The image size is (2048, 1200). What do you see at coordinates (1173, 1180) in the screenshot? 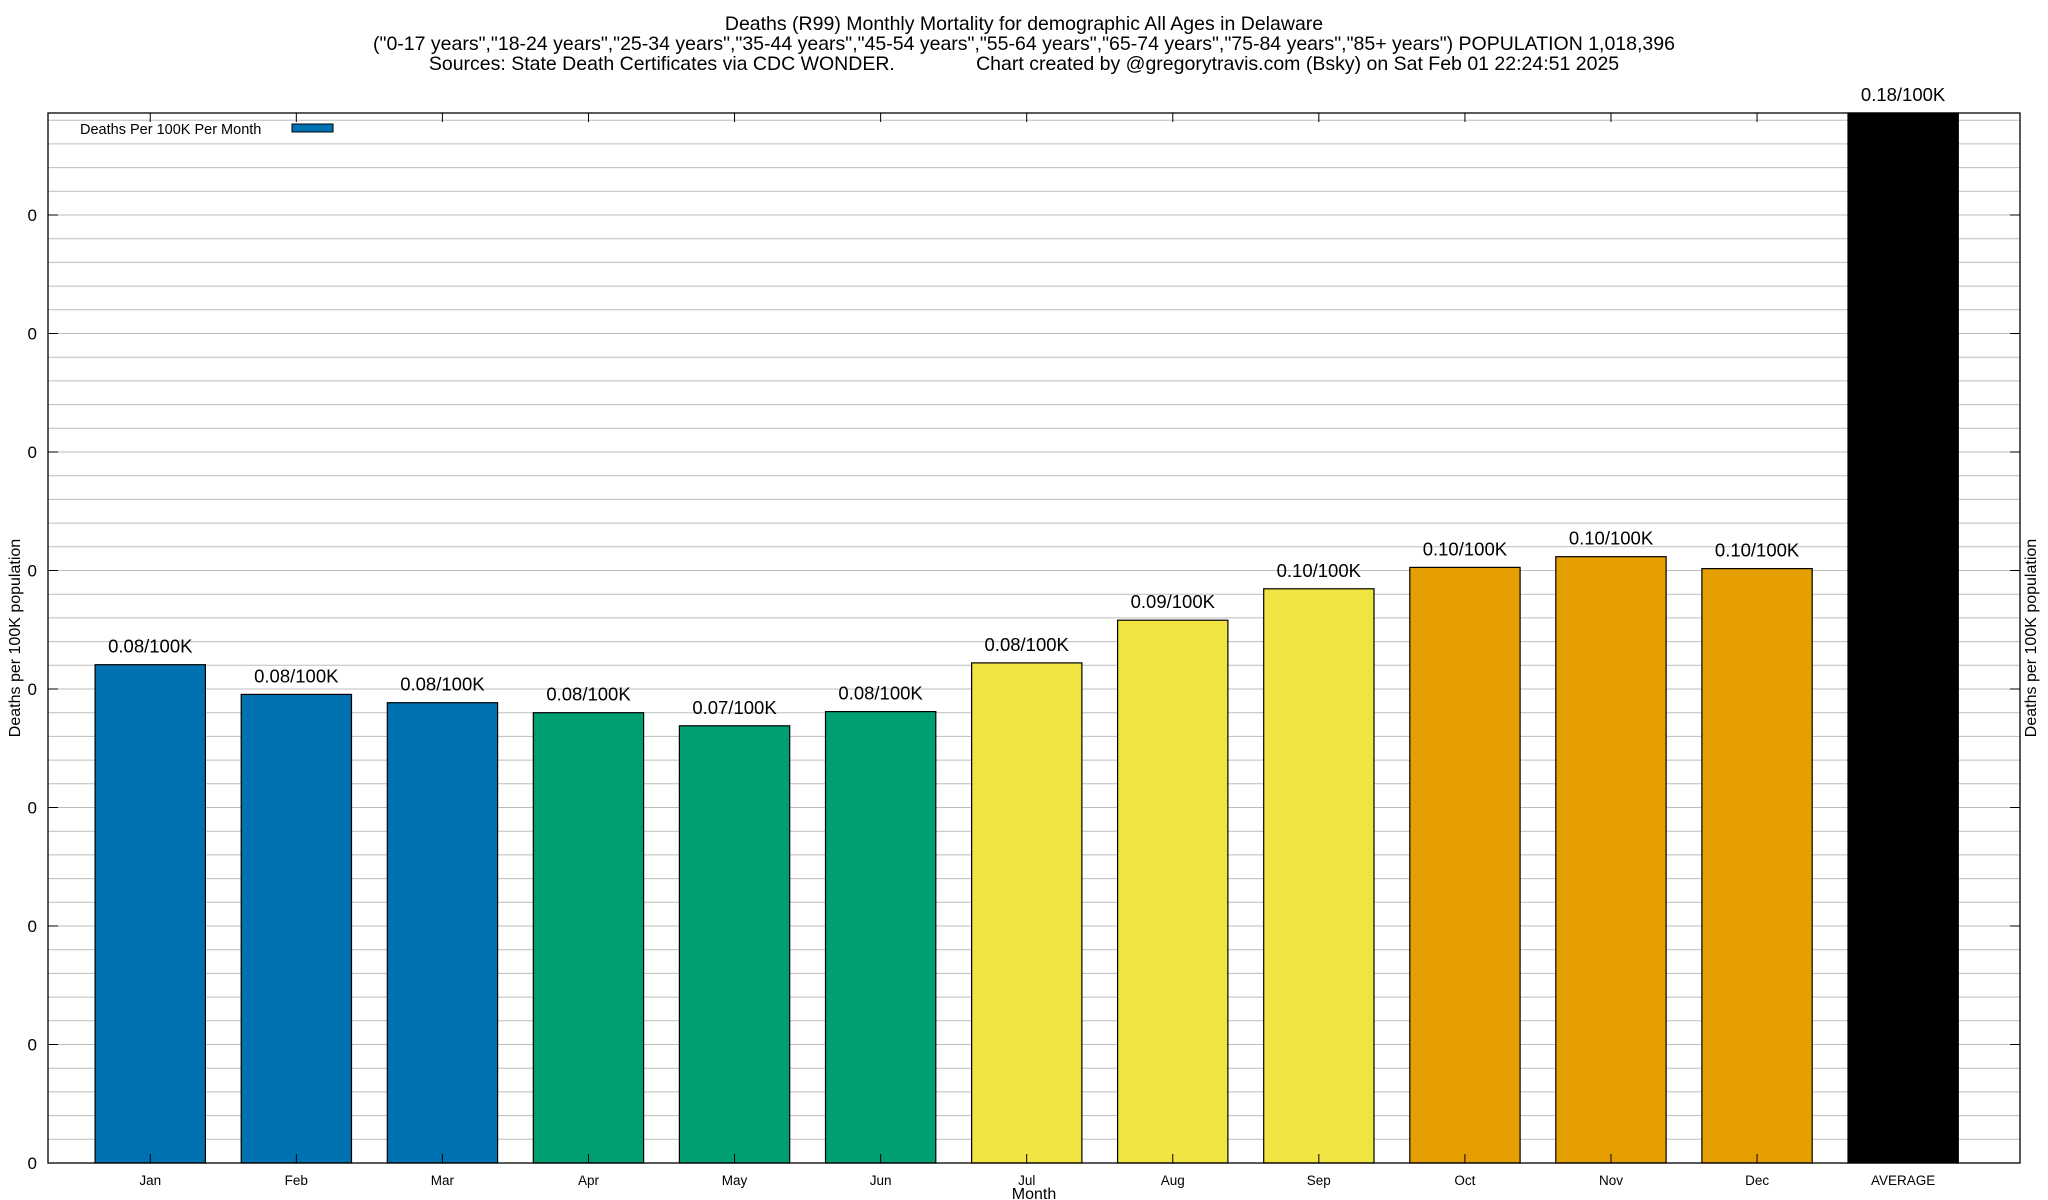
I see `x-tick-label: Aug` at bounding box center [1173, 1180].